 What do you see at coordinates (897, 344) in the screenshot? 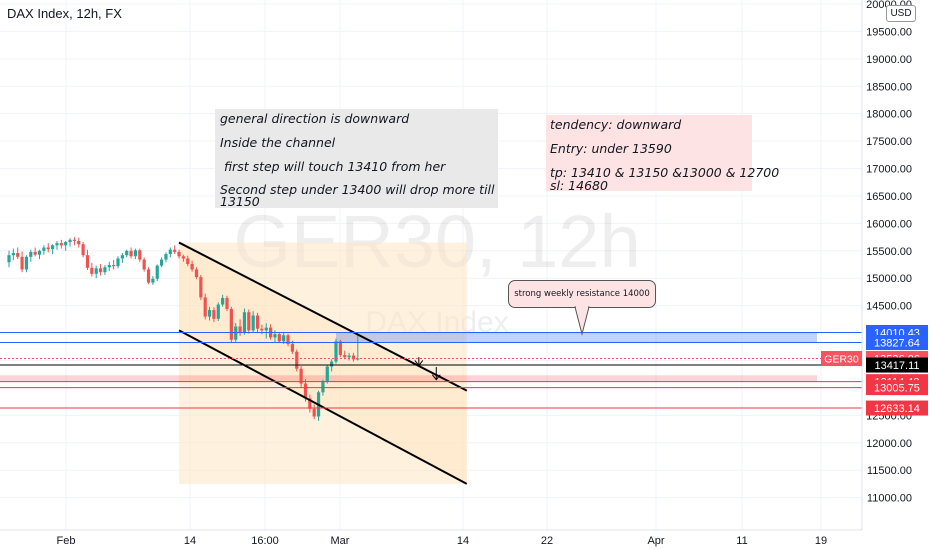
I see `price-label-text: 13827.64` at bounding box center [897, 344].